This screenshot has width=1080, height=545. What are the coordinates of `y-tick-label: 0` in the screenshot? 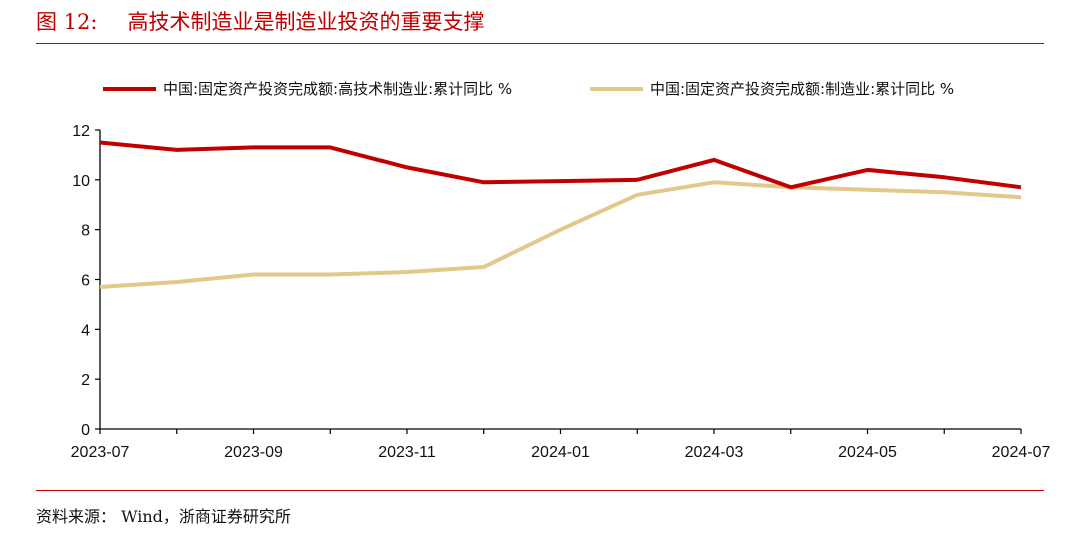 It's located at (85, 430).